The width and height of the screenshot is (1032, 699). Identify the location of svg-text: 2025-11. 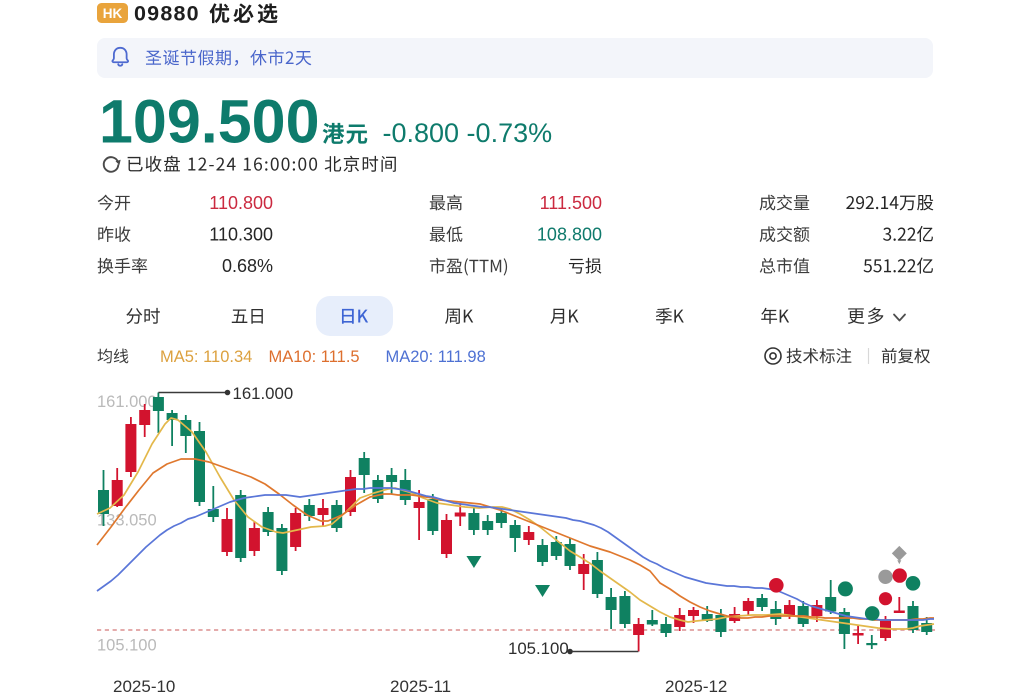
(420, 686).